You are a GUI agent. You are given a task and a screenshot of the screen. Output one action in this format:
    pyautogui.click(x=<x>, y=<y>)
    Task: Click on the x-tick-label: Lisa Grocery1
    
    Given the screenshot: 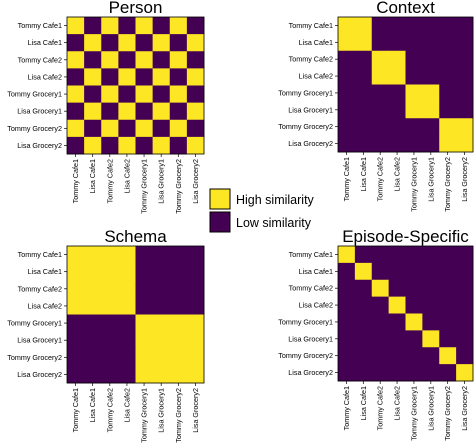 What is the action you would take?
    pyautogui.click(x=430, y=408)
    